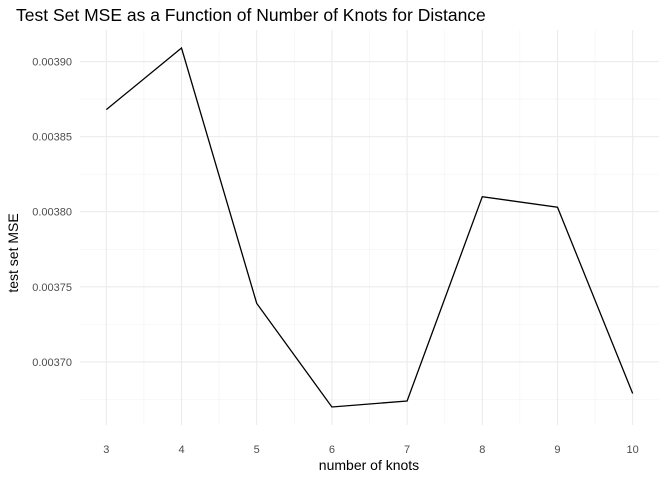  I want to click on x-tick-label: 5, so click(257, 450).